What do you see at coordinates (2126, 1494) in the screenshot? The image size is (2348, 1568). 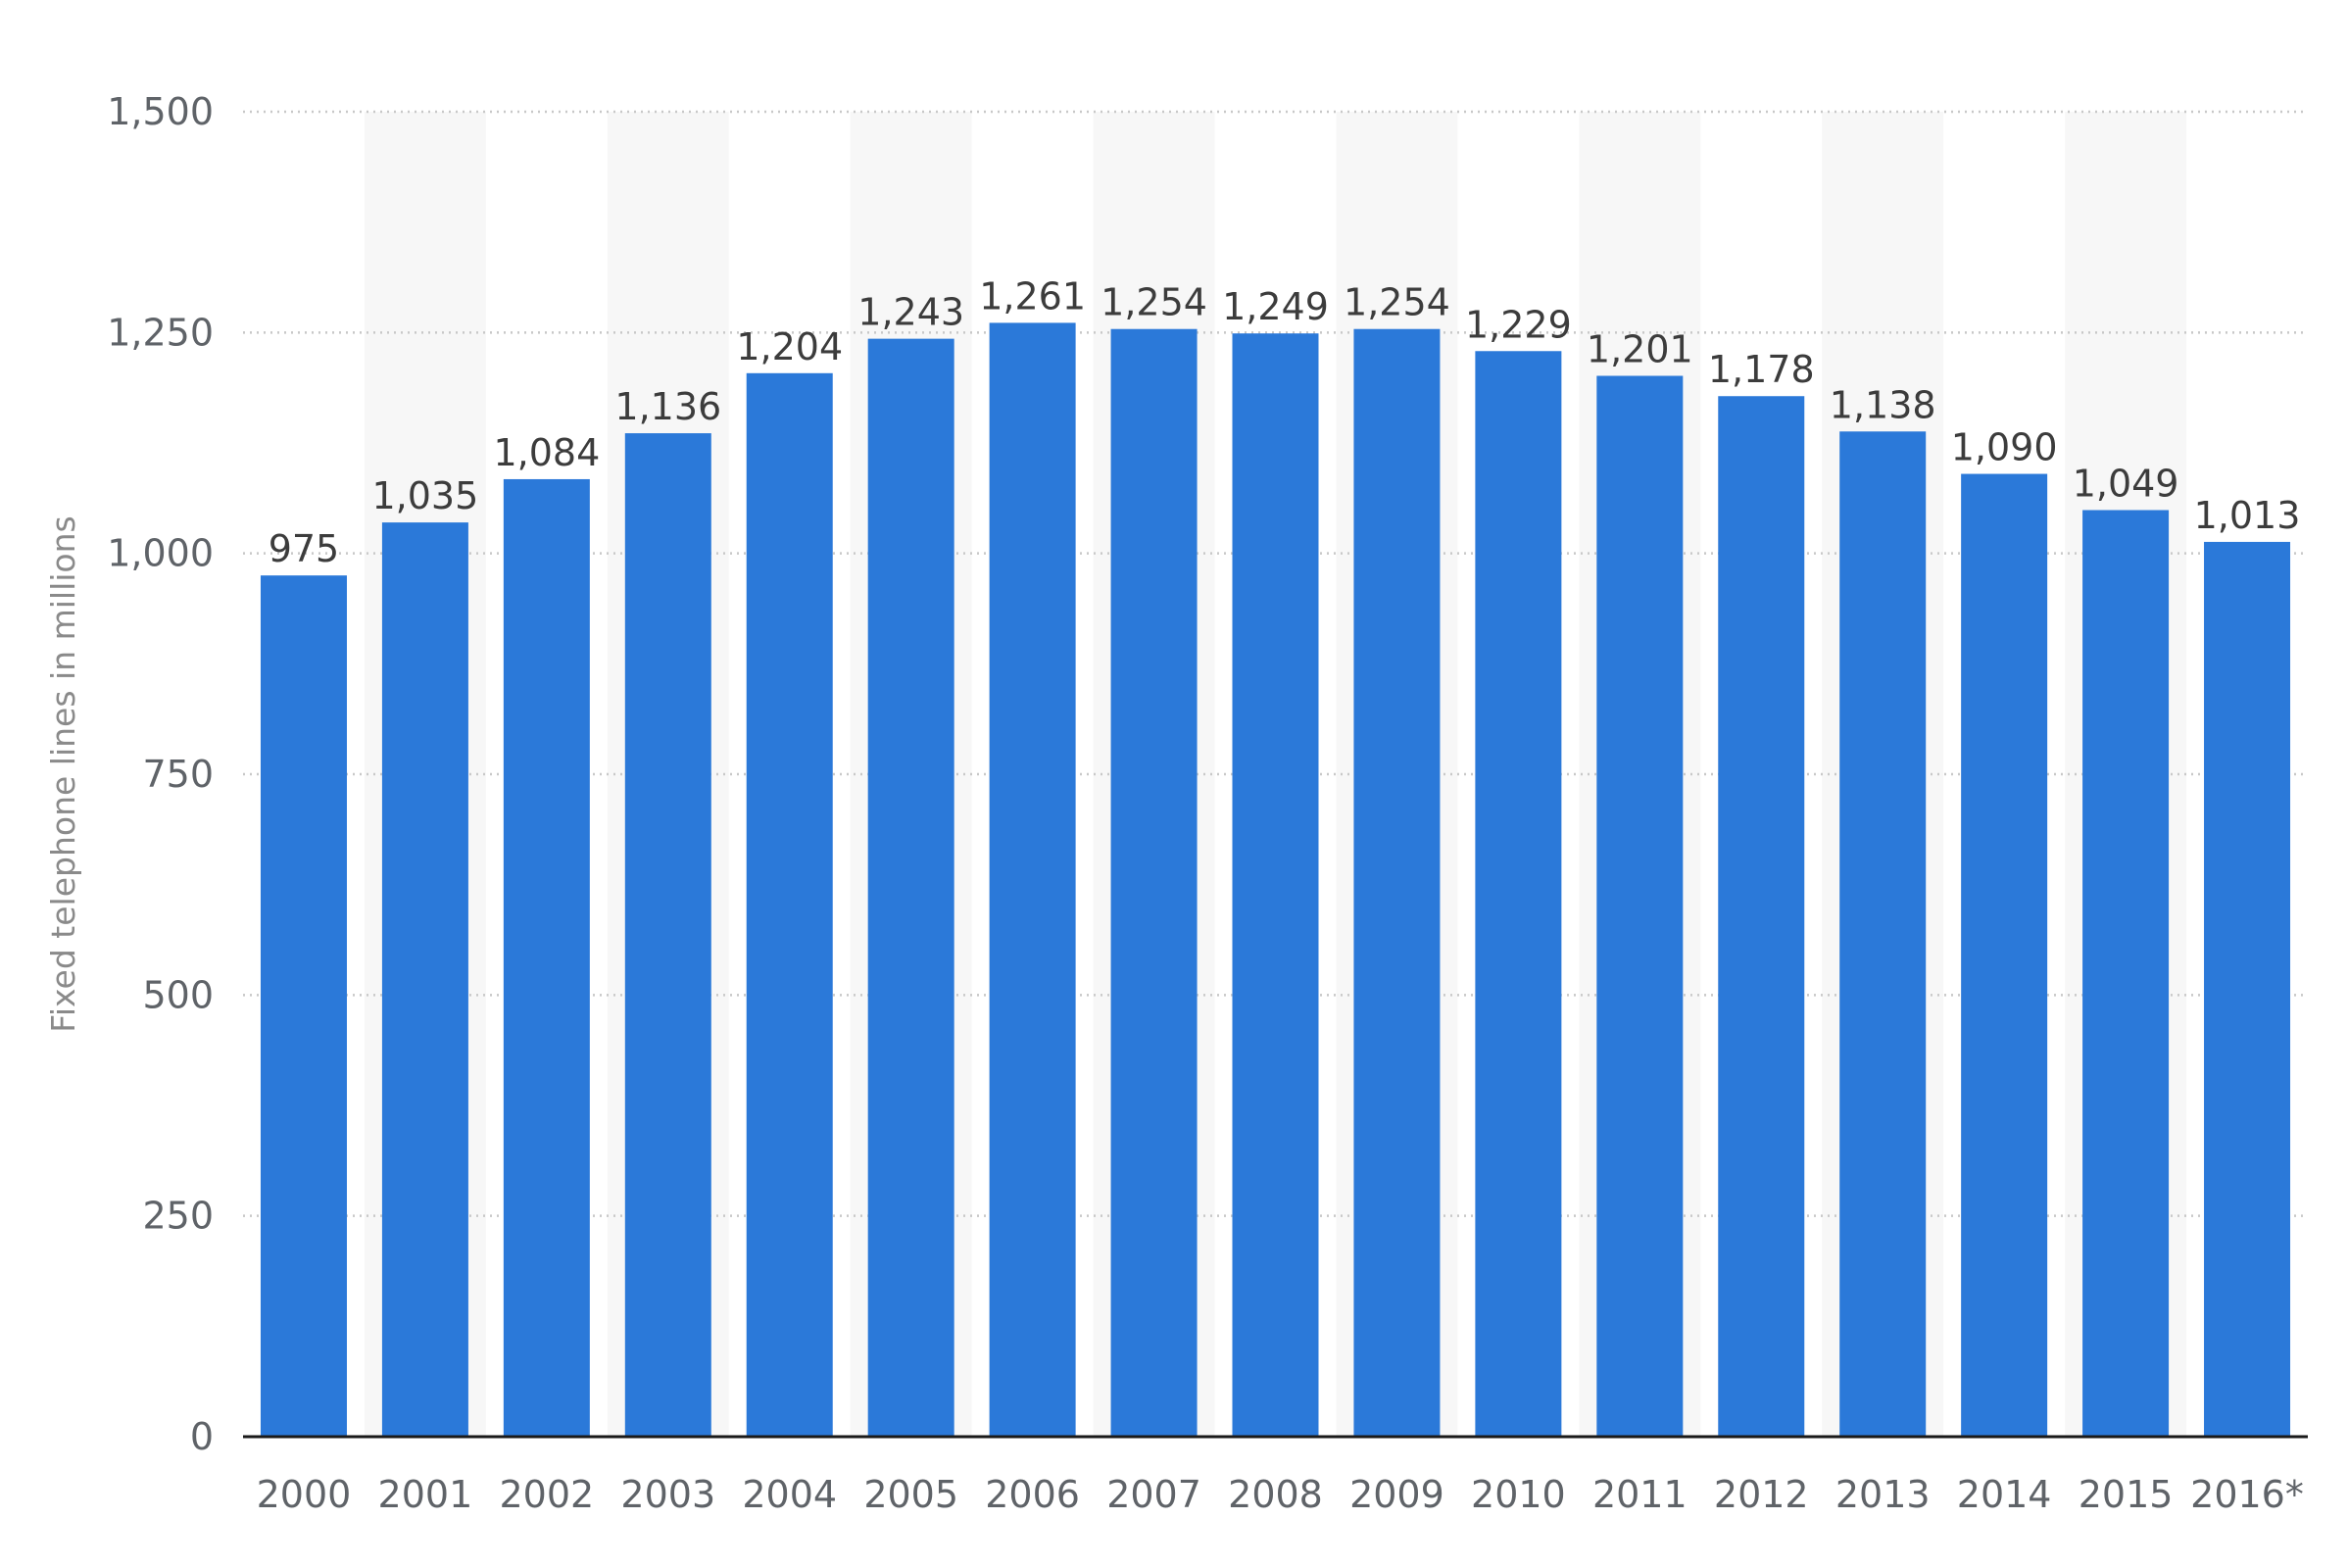 I see `x-tick-label: 2015` at bounding box center [2126, 1494].